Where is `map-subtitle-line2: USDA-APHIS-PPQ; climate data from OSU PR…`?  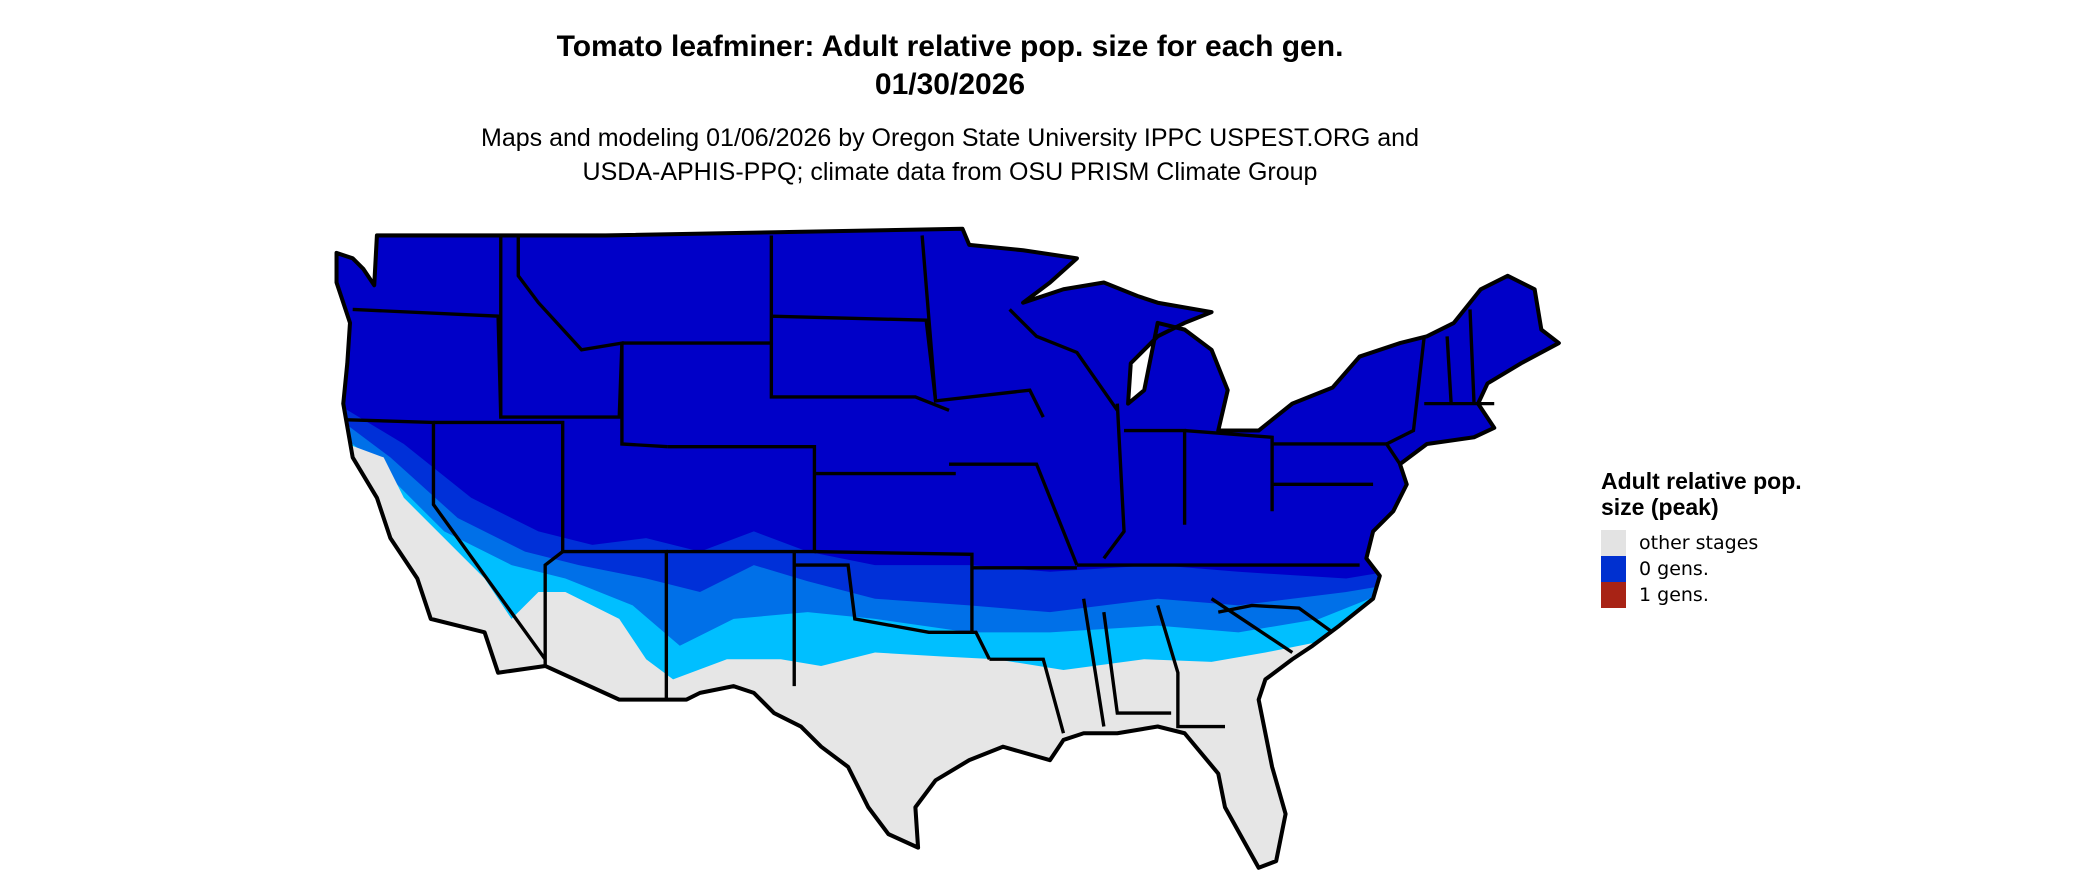 map-subtitle-line2: USDA-APHIS-PPQ; climate data from OSU PR… is located at coordinates (950, 172).